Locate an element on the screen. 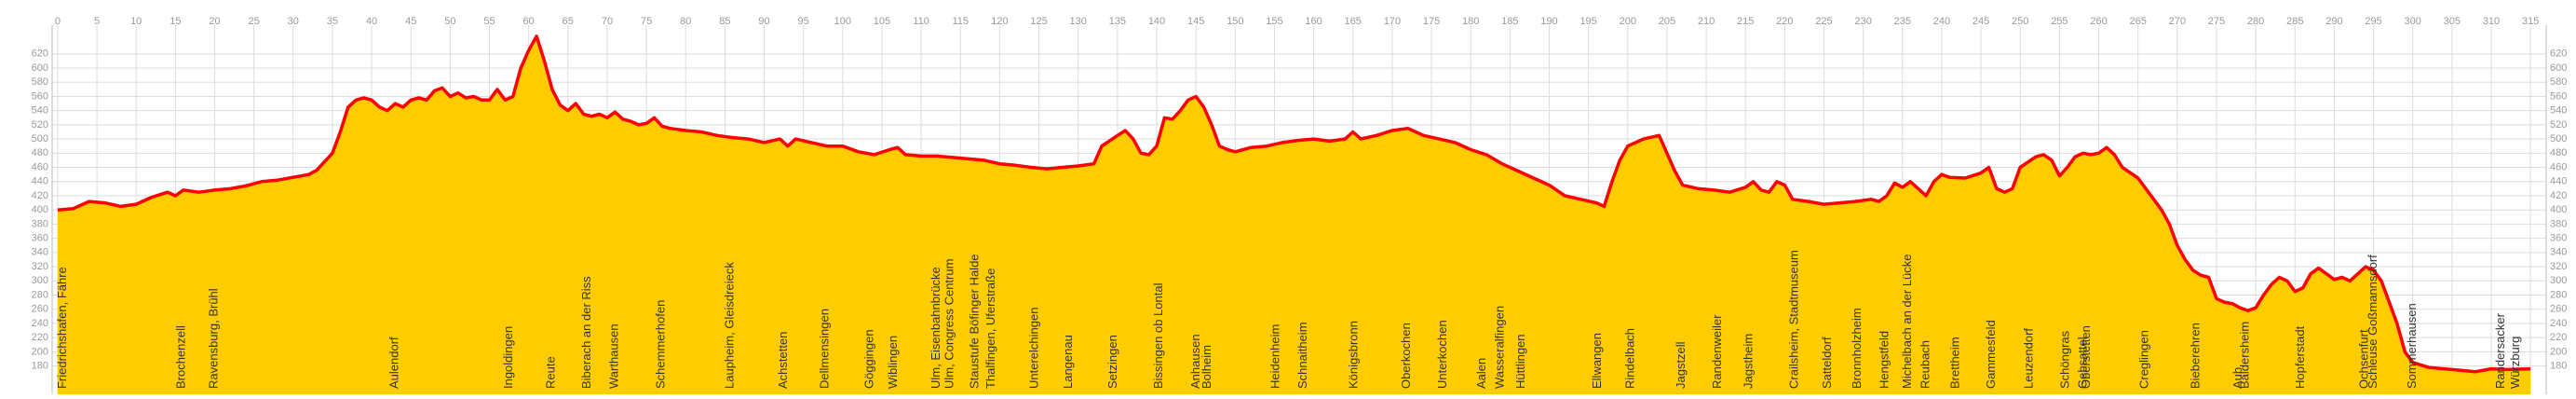 This screenshot has width=2576, height=399. place-label: Rindelbach is located at coordinates (1629, 358).